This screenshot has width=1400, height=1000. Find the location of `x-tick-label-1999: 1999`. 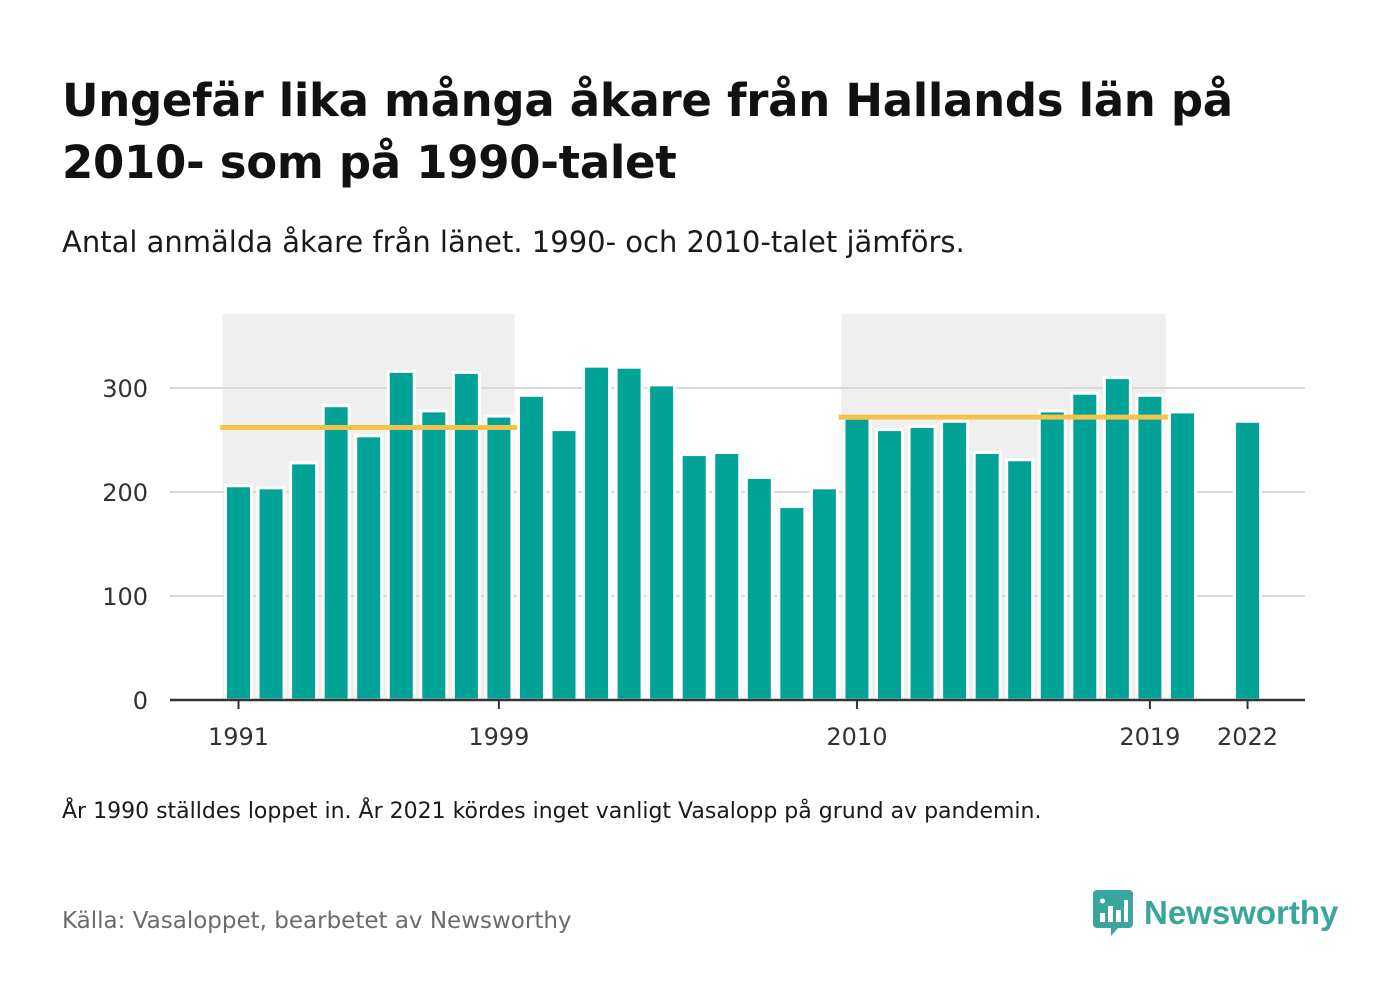

x-tick-label-1999: 1999 is located at coordinates (498, 737).